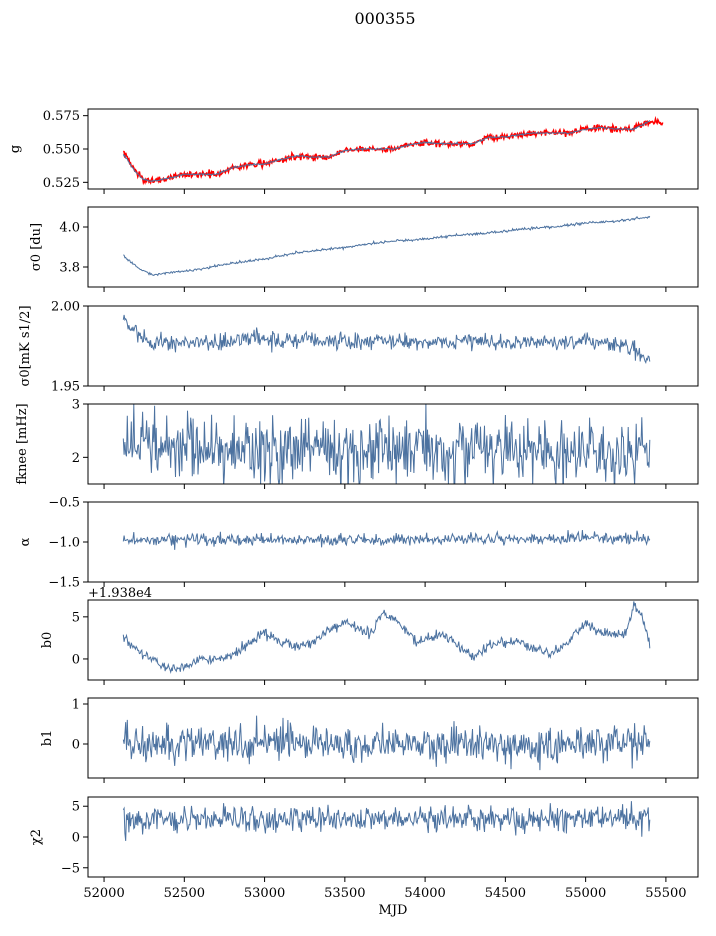  I want to click on panel-4: 2 3 fknee [mHz], so click(357, 443).